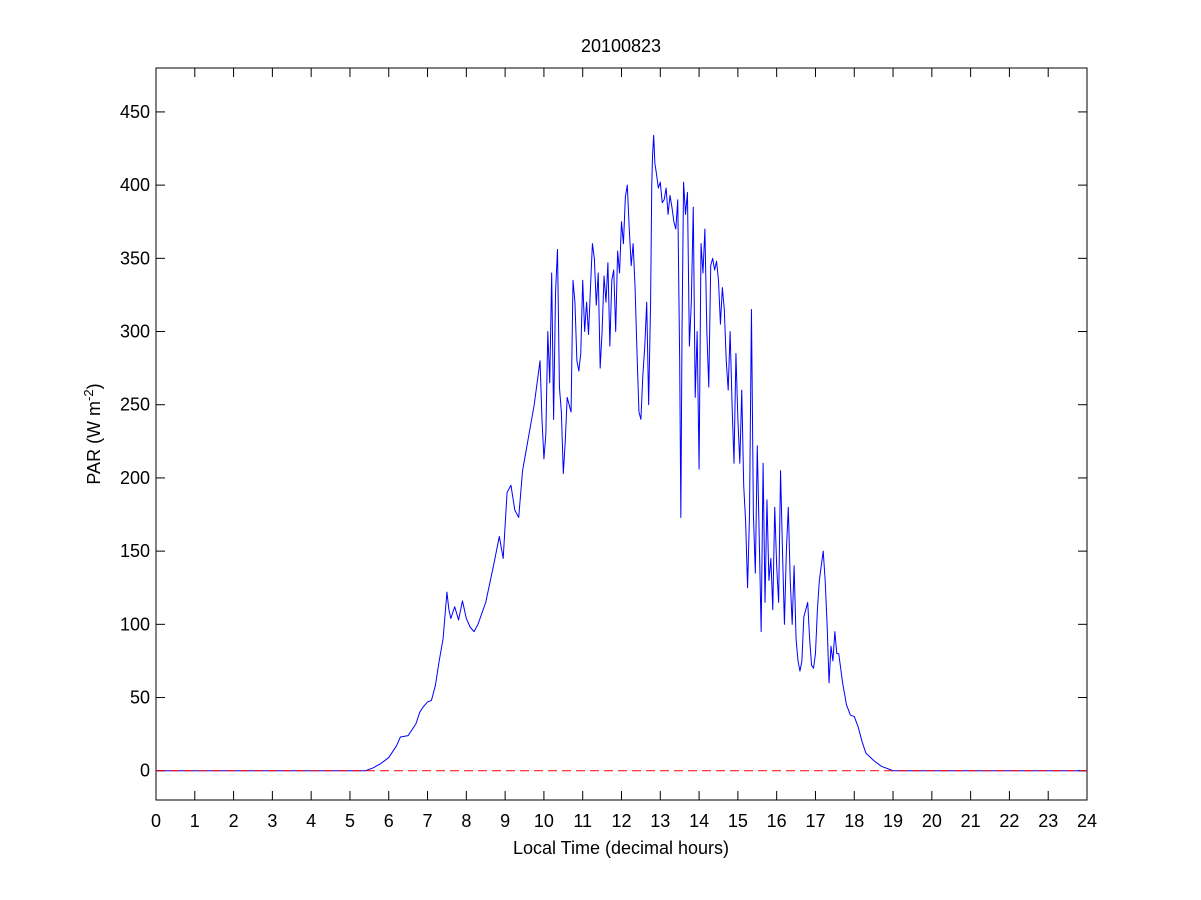  Describe the element at coordinates (854, 821) in the screenshot. I see `x-tick-label-18: 18` at that location.